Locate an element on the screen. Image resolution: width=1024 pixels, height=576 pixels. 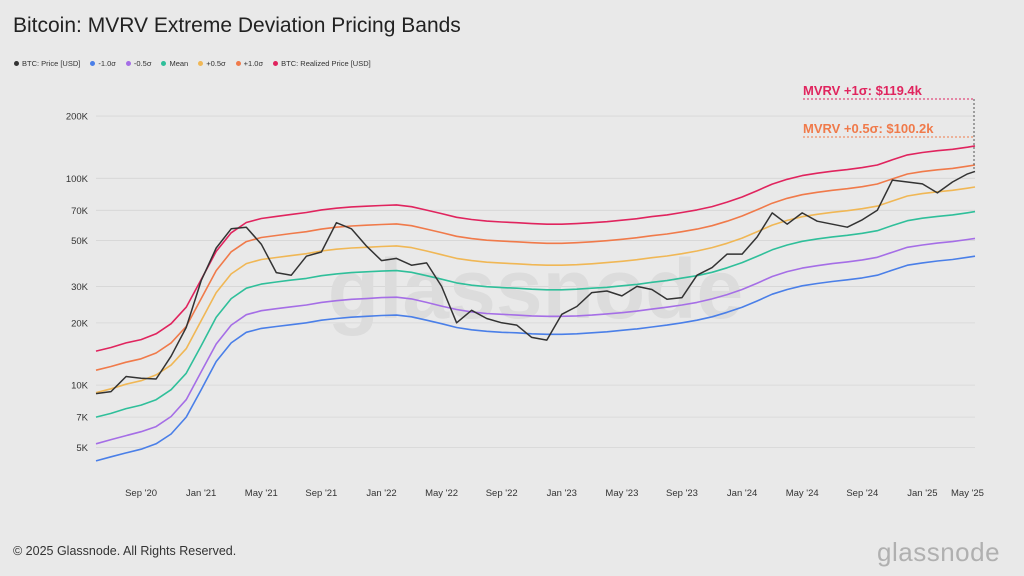
annotation-label: MVRV +1σ: $119.4k is located at coordinates (863, 90).